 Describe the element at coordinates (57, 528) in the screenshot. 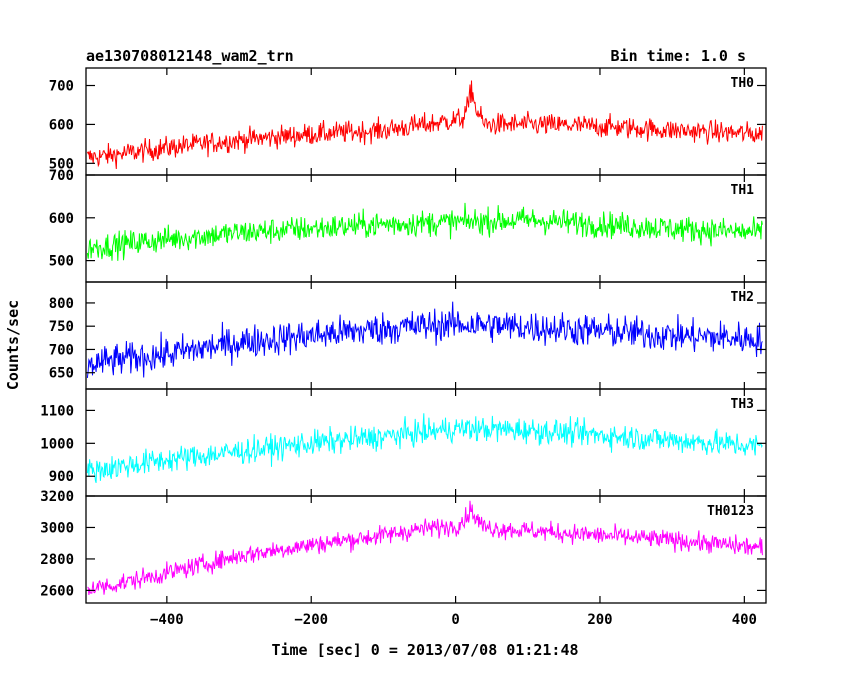

I see `y-tick-label: 3000` at that location.